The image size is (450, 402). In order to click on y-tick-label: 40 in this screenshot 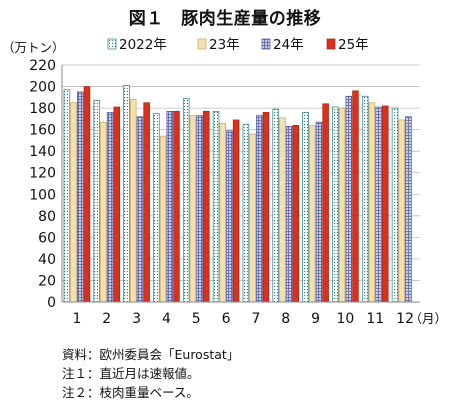, I will do `click(47, 260)`.